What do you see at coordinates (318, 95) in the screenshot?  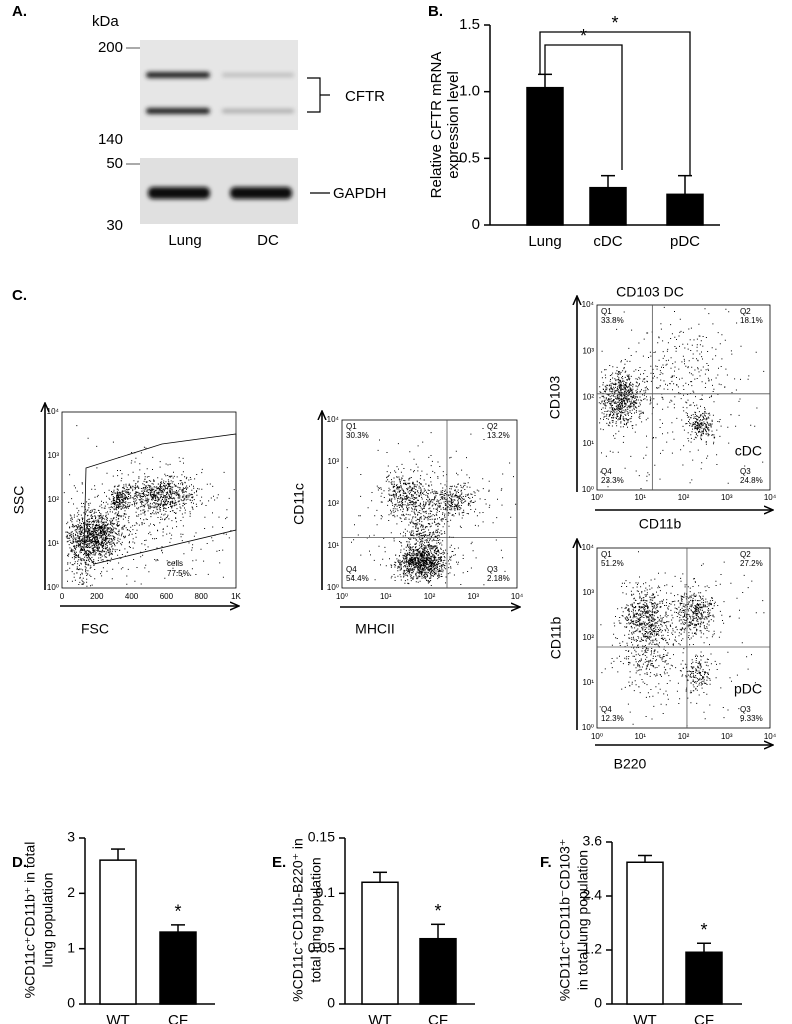 I see `band-bracket` at bounding box center [318, 95].